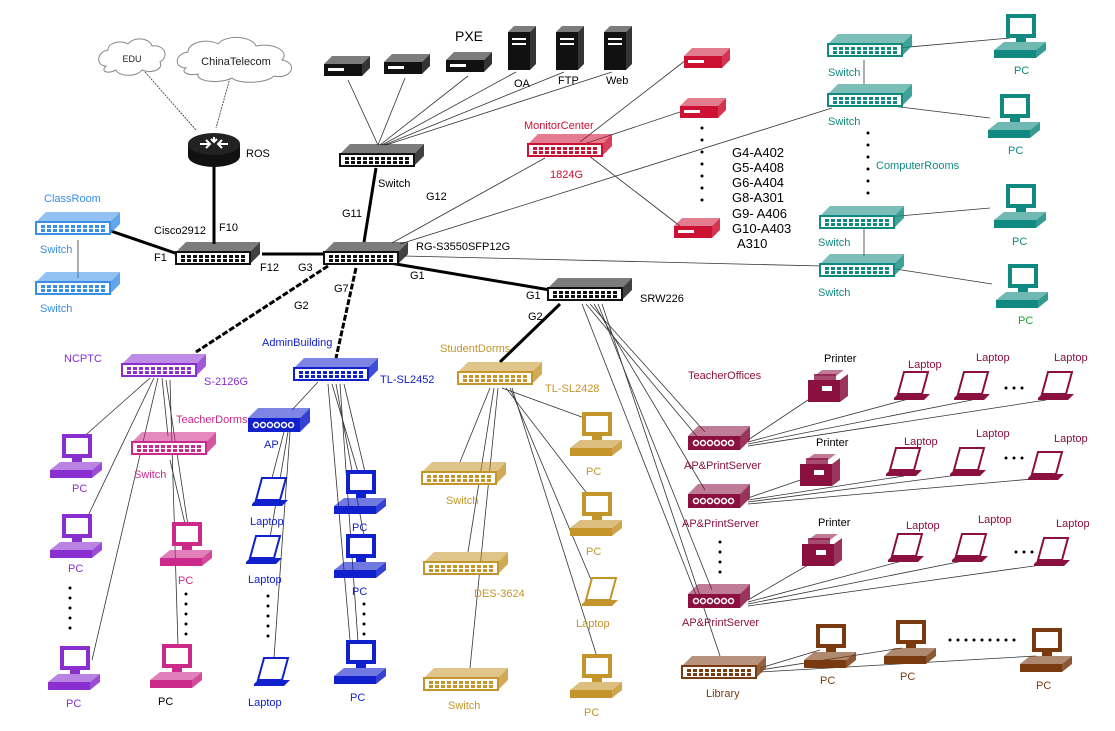  Describe the element at coordinates (758, 182) in the screenshot. I see `vlan-label-3: G6-A404` at that location.